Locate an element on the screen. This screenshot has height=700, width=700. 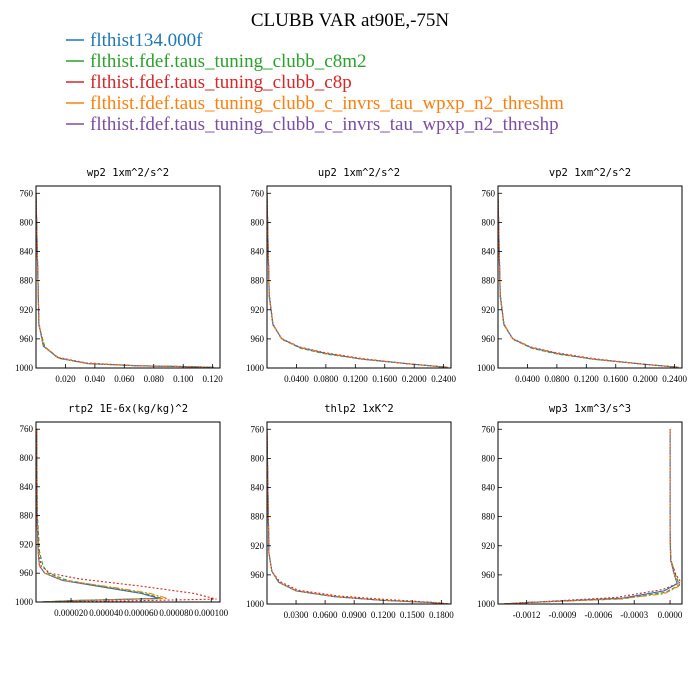
y-tick-label-0-4: 920 is located at coordinates (27, 310).